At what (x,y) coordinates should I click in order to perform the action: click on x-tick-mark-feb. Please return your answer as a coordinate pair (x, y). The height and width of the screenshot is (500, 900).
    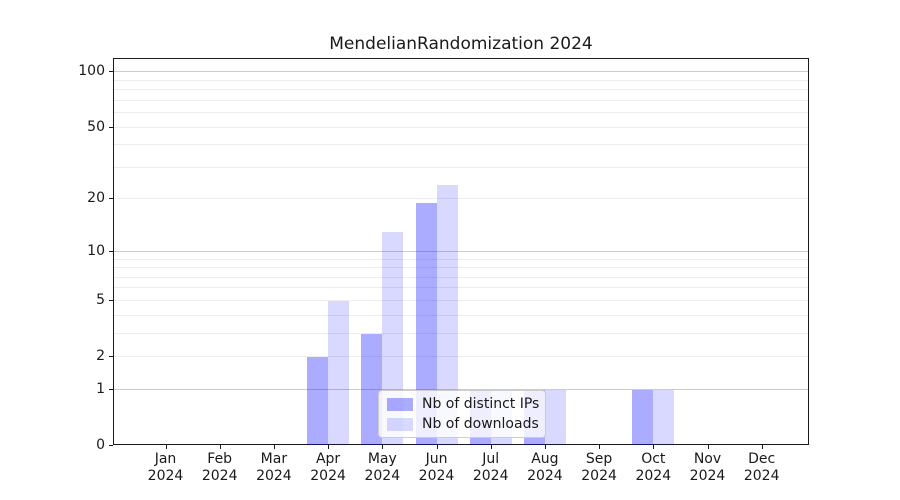
    Looking at the image, I should click on (220, 447).